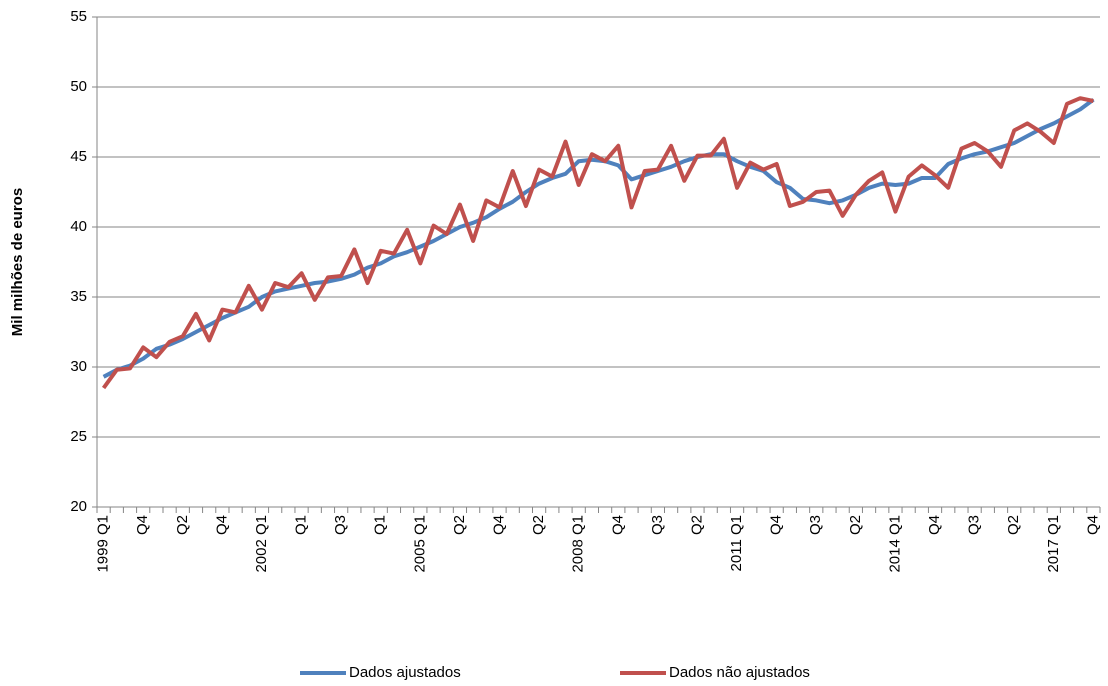  I want to click on legend-label: Dados ajustados, so click(405, 672).